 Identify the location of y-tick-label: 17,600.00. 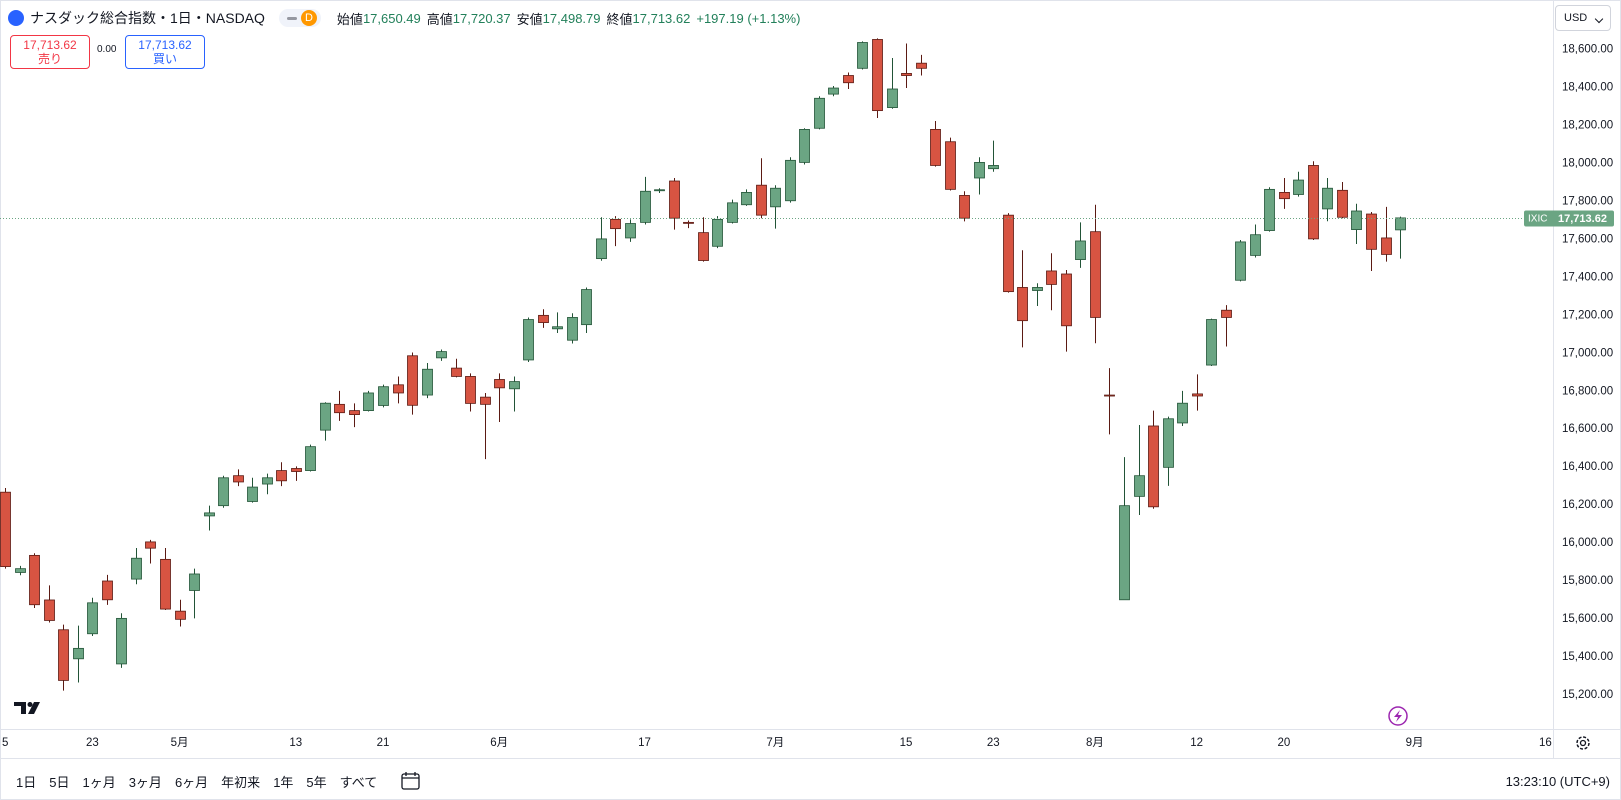
(1587, 239).